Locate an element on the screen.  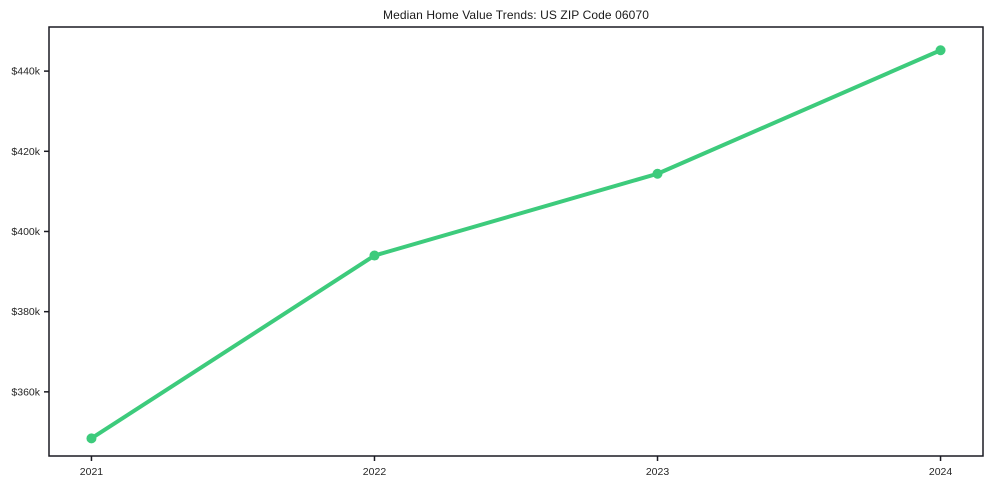
y-tick-label: $360k is located at coordinates (25, 392).